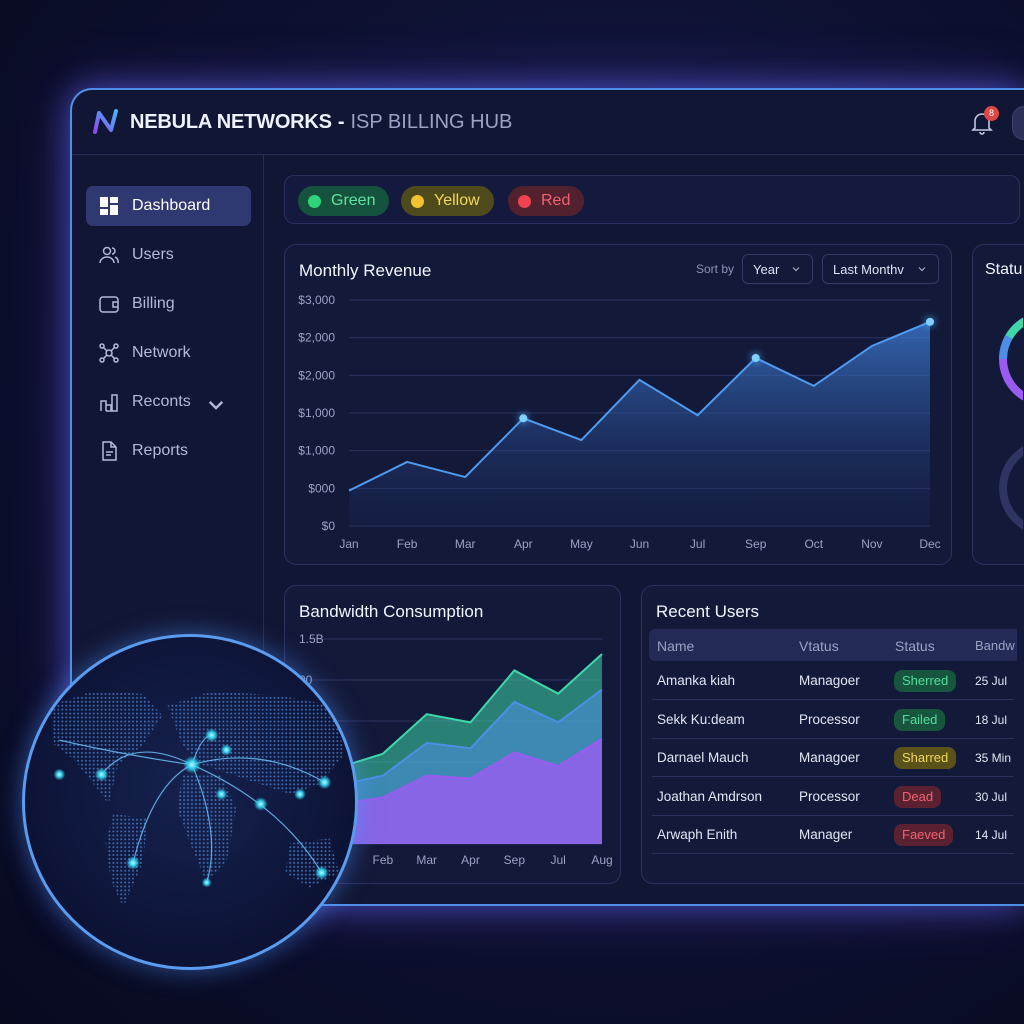 The image size is (1024, 1024). I want to click on x-tick-label: Oct, so click(813, 544).